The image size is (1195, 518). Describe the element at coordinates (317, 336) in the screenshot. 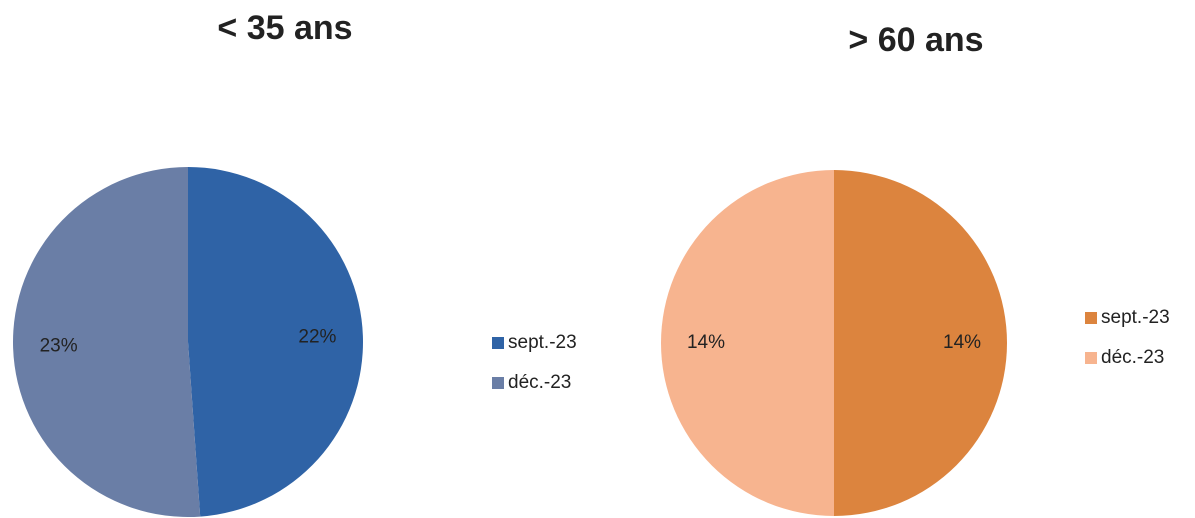

I see `data-label: 22%` at that location.